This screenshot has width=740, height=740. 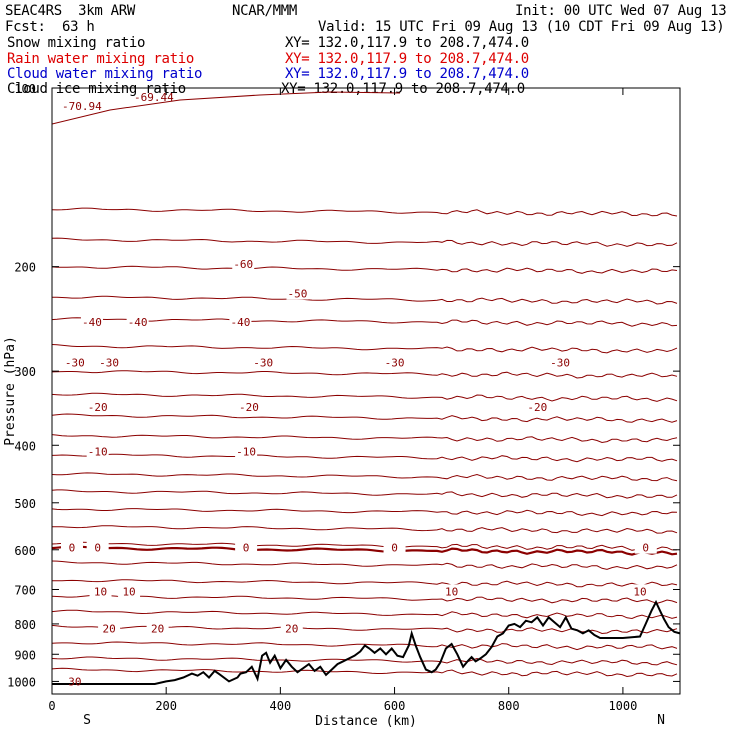 I want to click on x-tick-label: 0, so click(x=51, y=706).